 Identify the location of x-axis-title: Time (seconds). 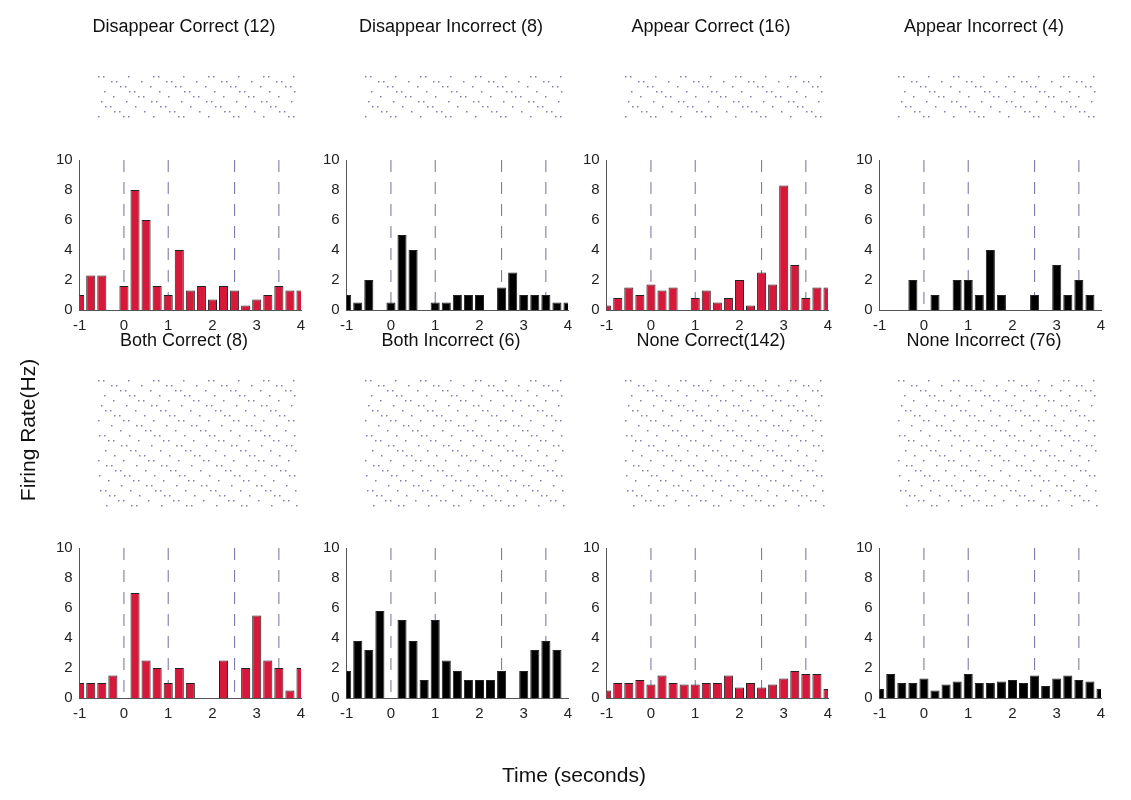
(574, 775).